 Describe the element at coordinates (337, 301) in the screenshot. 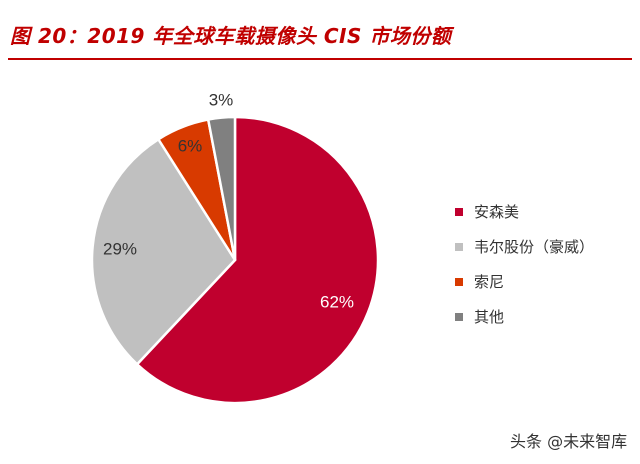

I see `data-label-0: 62%` at that location.